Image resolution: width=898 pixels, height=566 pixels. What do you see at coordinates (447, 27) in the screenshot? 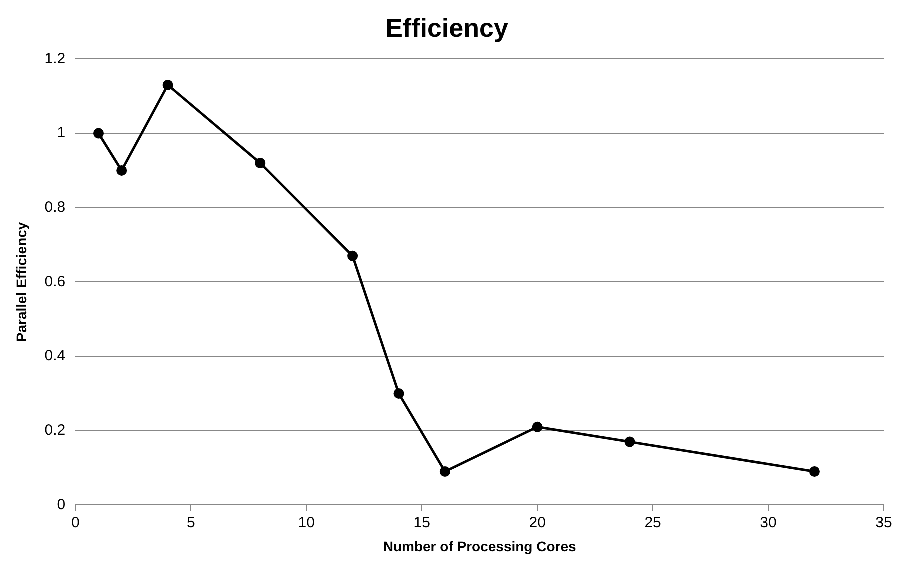
I see `chart-title: Efficiency` at bounding box center [447, 27].